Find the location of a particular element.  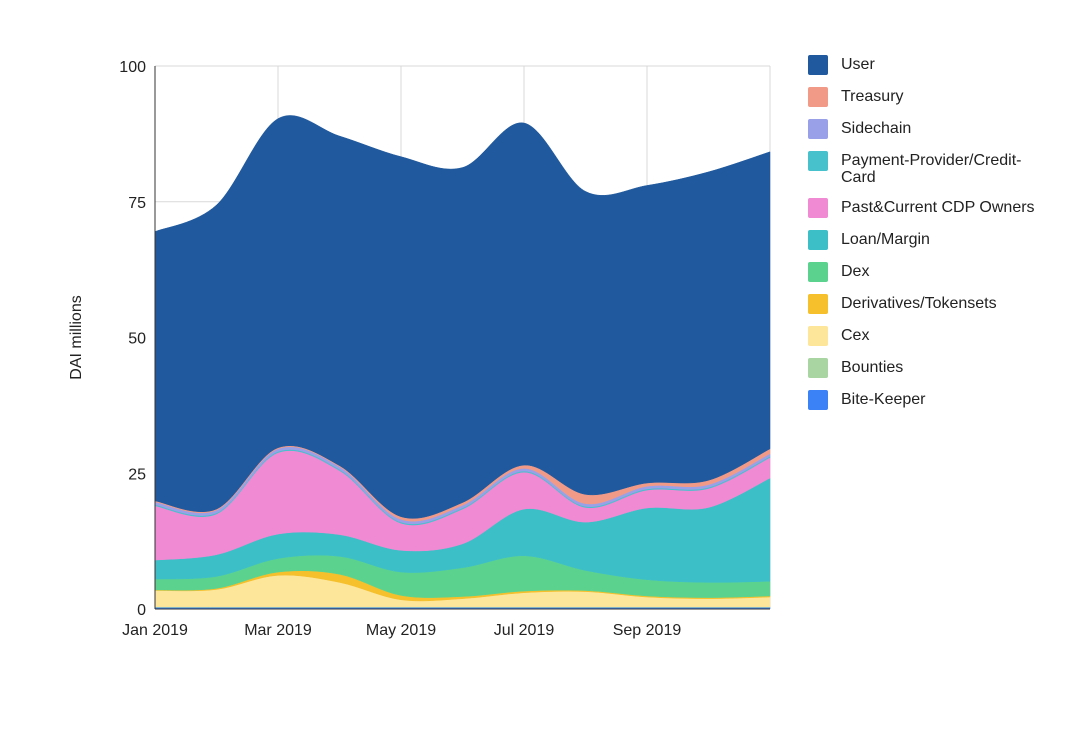

legend-item: Derivatives/Tokensets is located at coordinates (944, 303).